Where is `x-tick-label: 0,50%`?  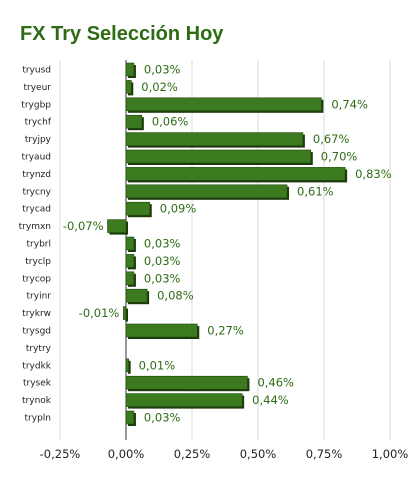 x-tick-label: 0,50% is located at coordinates (258, 454).